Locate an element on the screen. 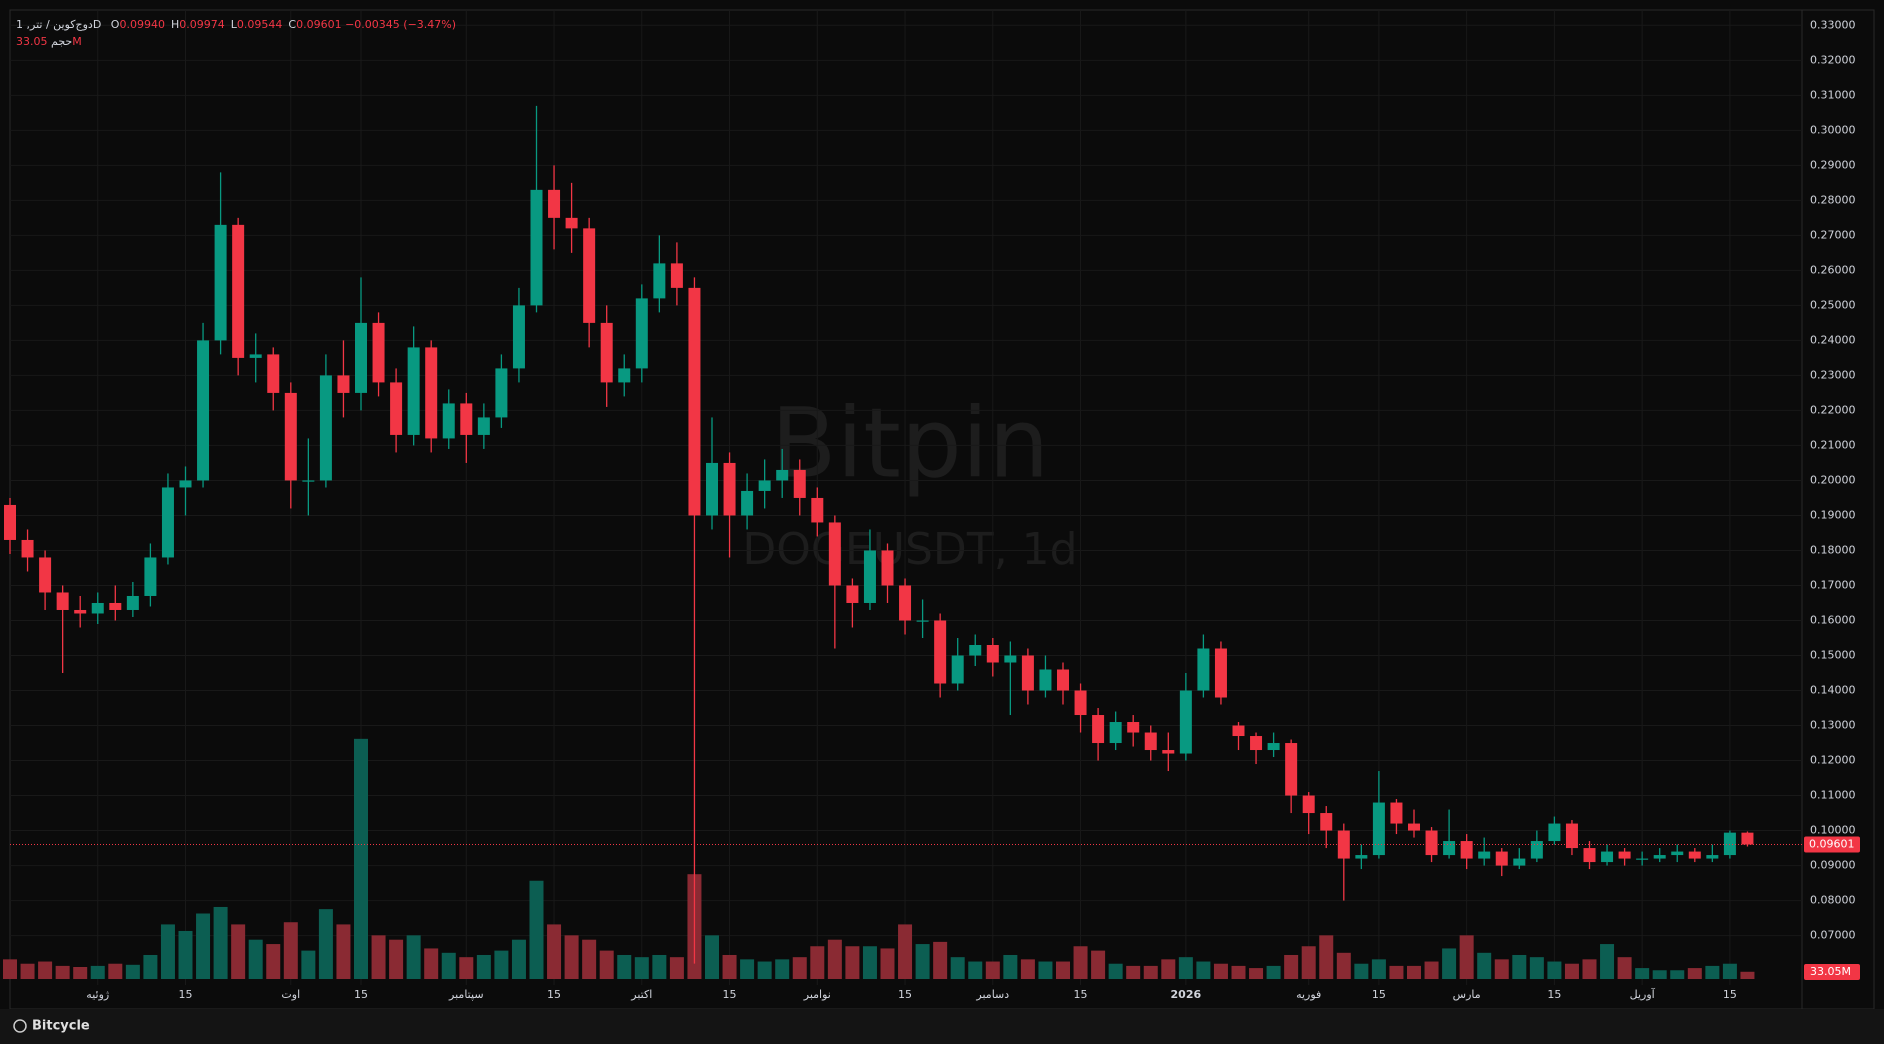 The image size is (1884, 1044). y-tick-label: 0.11000 is located at coordinates (1833, 795).